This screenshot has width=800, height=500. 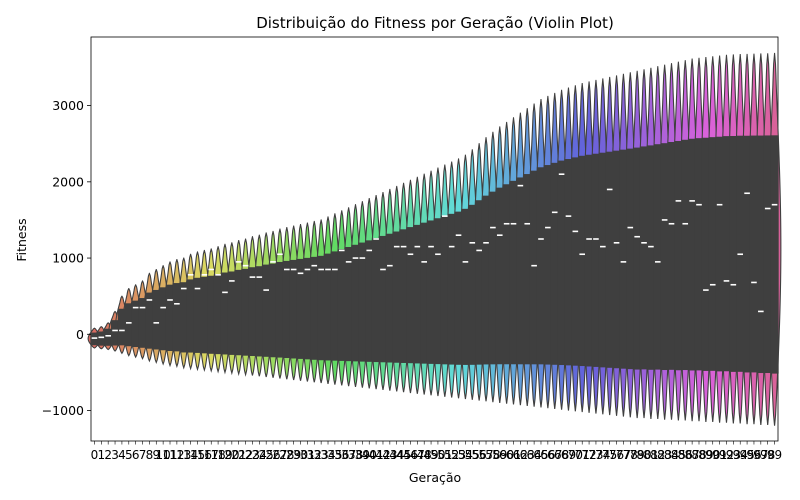 I want to click on x-tick-label: 68, so click(x=561, y=455).